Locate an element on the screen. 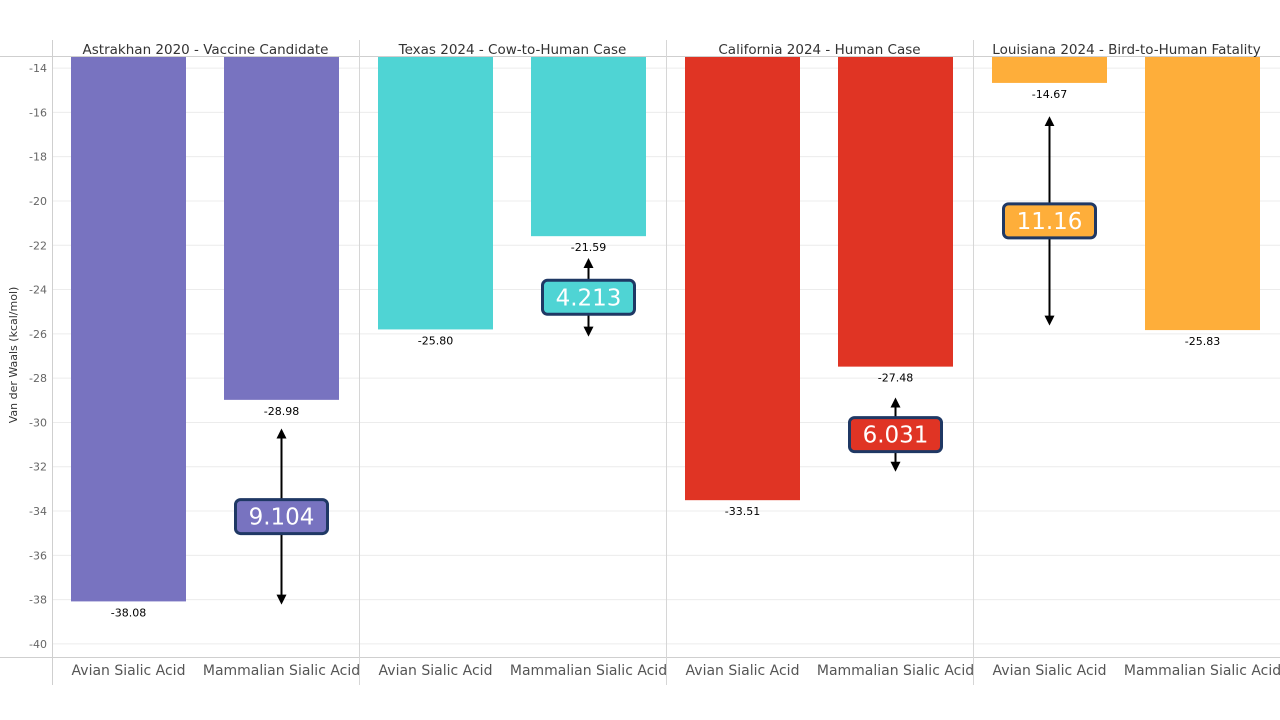 This screenshot has width=1280, height=720. data-label: -38.08 is located at coordinates (128, 612).